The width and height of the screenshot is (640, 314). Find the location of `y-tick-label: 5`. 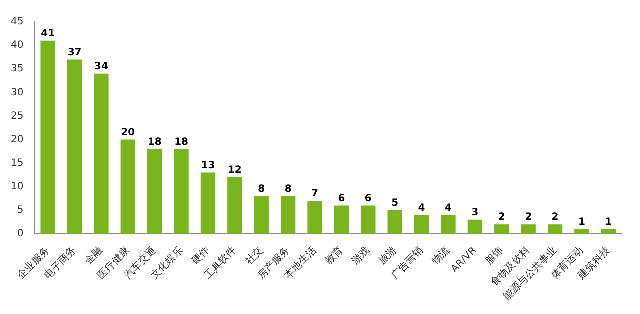

y-tick-label: 5 is located at coordinates (20, 210).